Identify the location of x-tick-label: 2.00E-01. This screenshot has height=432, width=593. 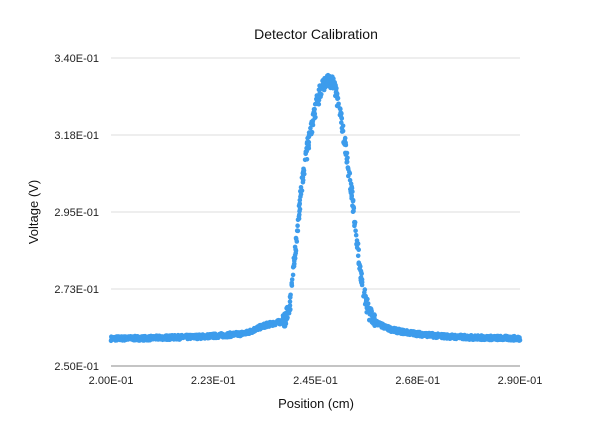
(111, 381).